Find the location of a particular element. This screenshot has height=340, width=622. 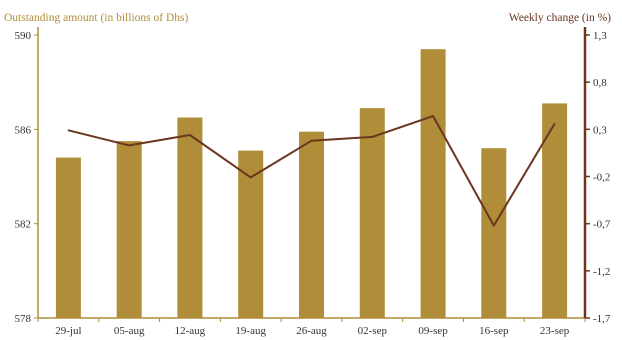

x-tick-label-09-sep: 09-sep is located at coordinates (433, 331).